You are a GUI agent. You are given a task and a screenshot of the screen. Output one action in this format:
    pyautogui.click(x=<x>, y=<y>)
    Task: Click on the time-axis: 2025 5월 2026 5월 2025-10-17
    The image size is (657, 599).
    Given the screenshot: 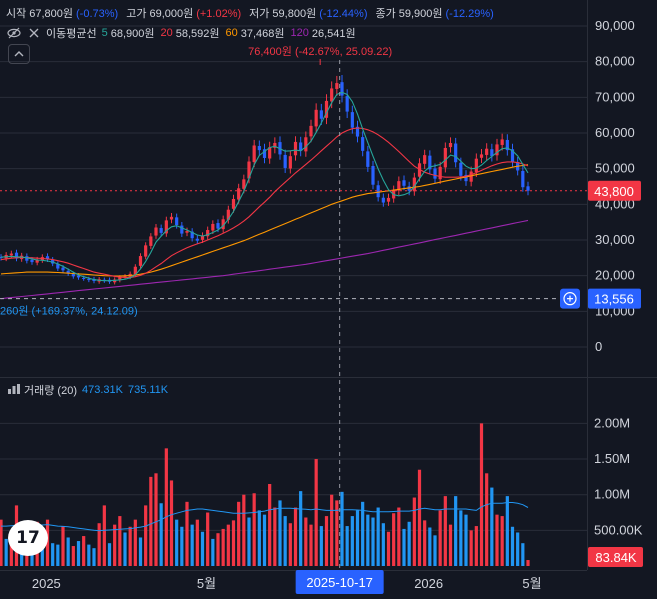 What is the action you would take?
    pyautogui.click(x=293, y=582)
    